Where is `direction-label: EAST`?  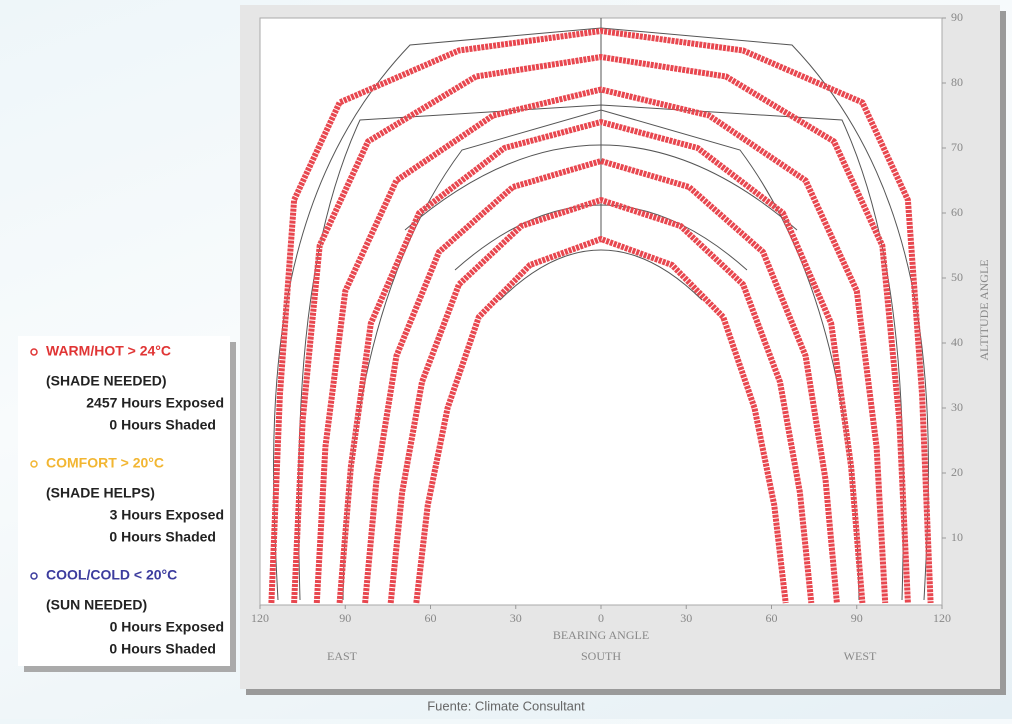 direction-label: EAST is located at coordinates (342, 656).